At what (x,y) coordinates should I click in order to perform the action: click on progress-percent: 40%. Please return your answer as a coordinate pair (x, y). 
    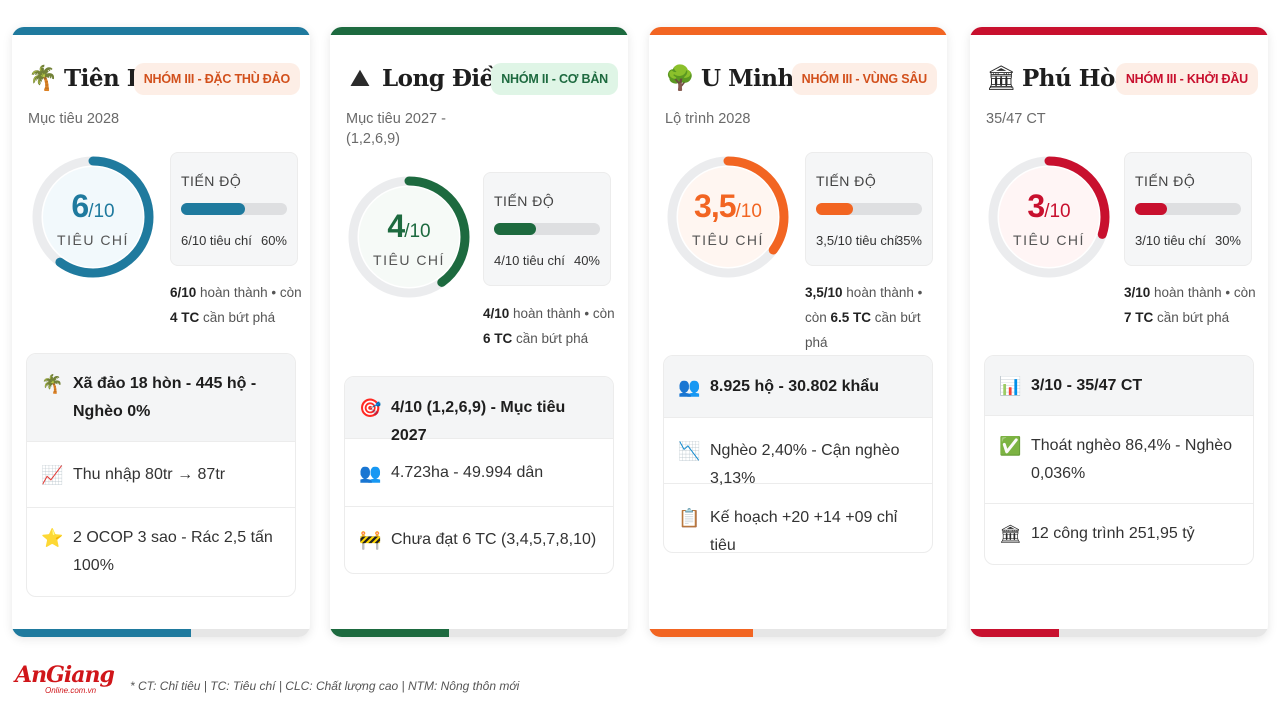
    Looking at the image, I should click on (586, 260).